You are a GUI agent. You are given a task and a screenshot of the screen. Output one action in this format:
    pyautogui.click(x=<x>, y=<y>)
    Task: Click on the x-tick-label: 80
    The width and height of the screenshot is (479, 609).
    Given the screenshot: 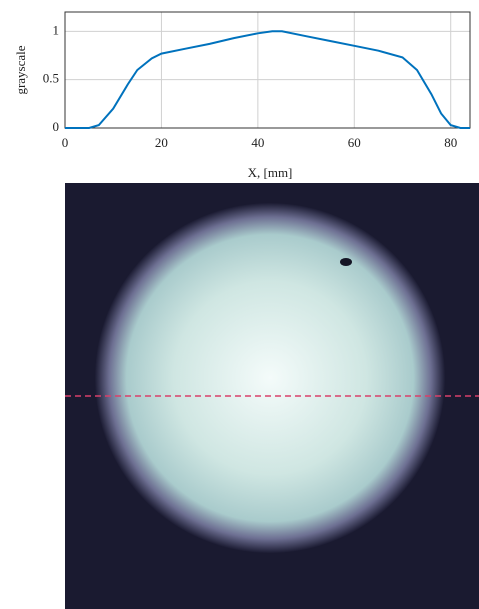 What is the action you would take?
    pyautogui.click(x=450, y=142)
    